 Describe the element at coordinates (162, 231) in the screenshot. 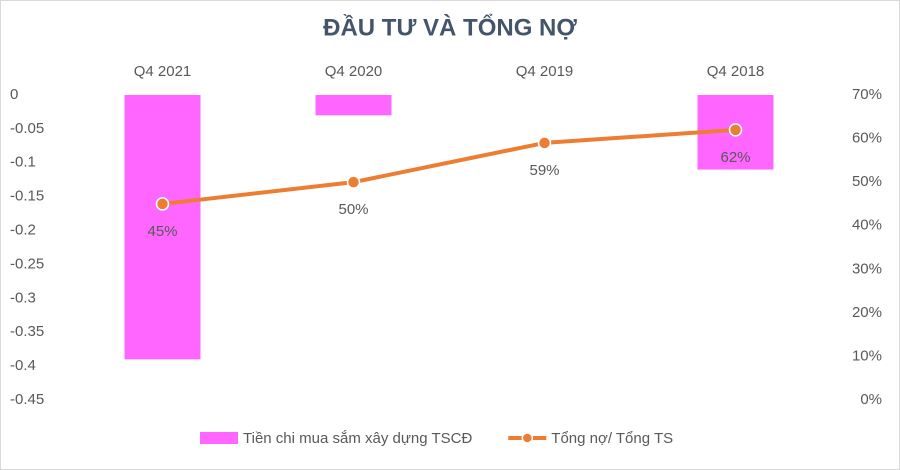

I see `data-label: 45%` at that location.